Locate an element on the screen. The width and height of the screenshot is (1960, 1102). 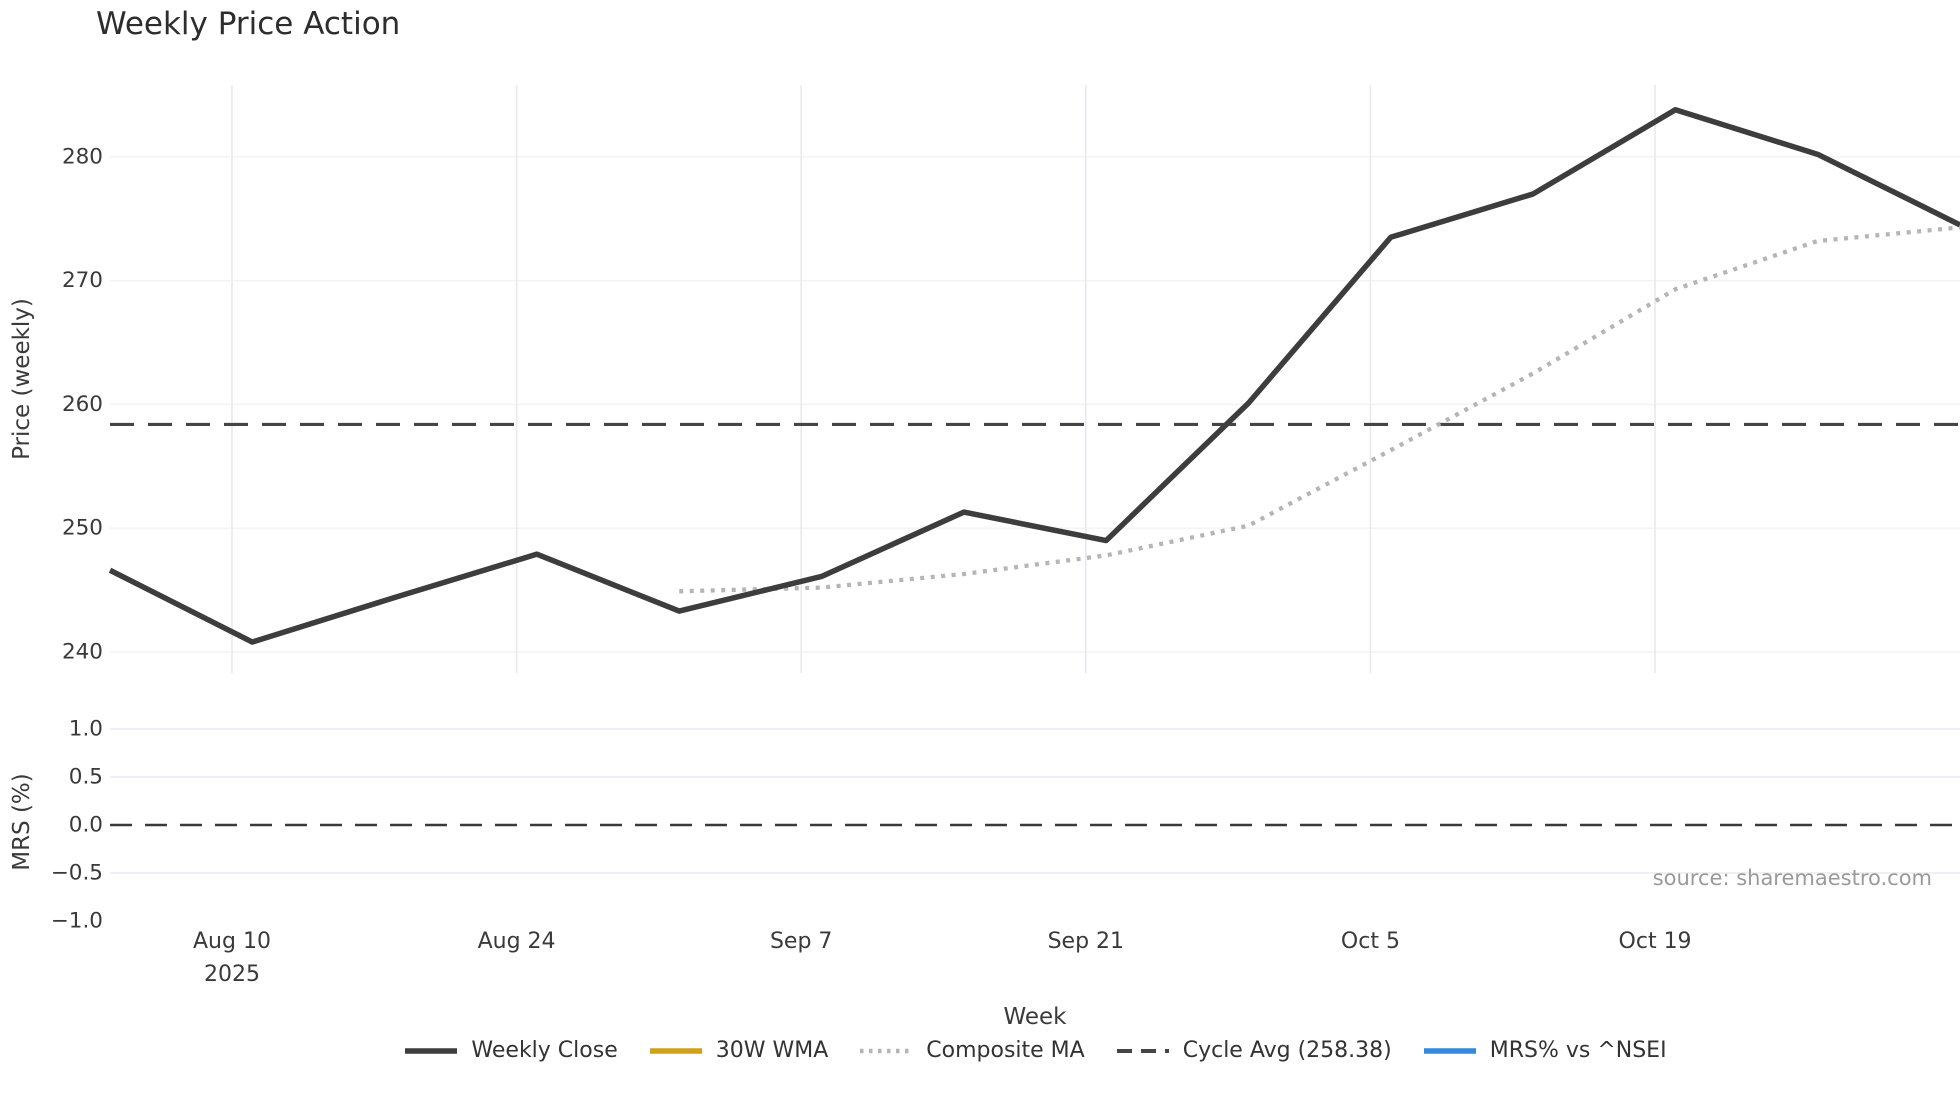
x-tick-label: Oct 5 is located at coordinates (1370, 941).